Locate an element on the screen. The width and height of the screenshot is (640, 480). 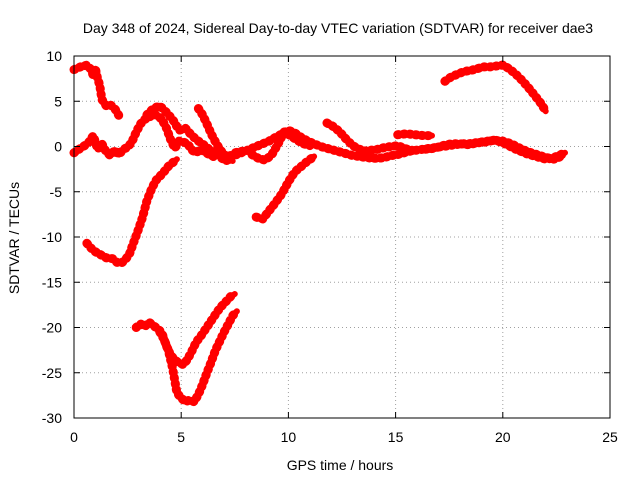
y-tick-label: -20 is located at coordinates (52, 328).